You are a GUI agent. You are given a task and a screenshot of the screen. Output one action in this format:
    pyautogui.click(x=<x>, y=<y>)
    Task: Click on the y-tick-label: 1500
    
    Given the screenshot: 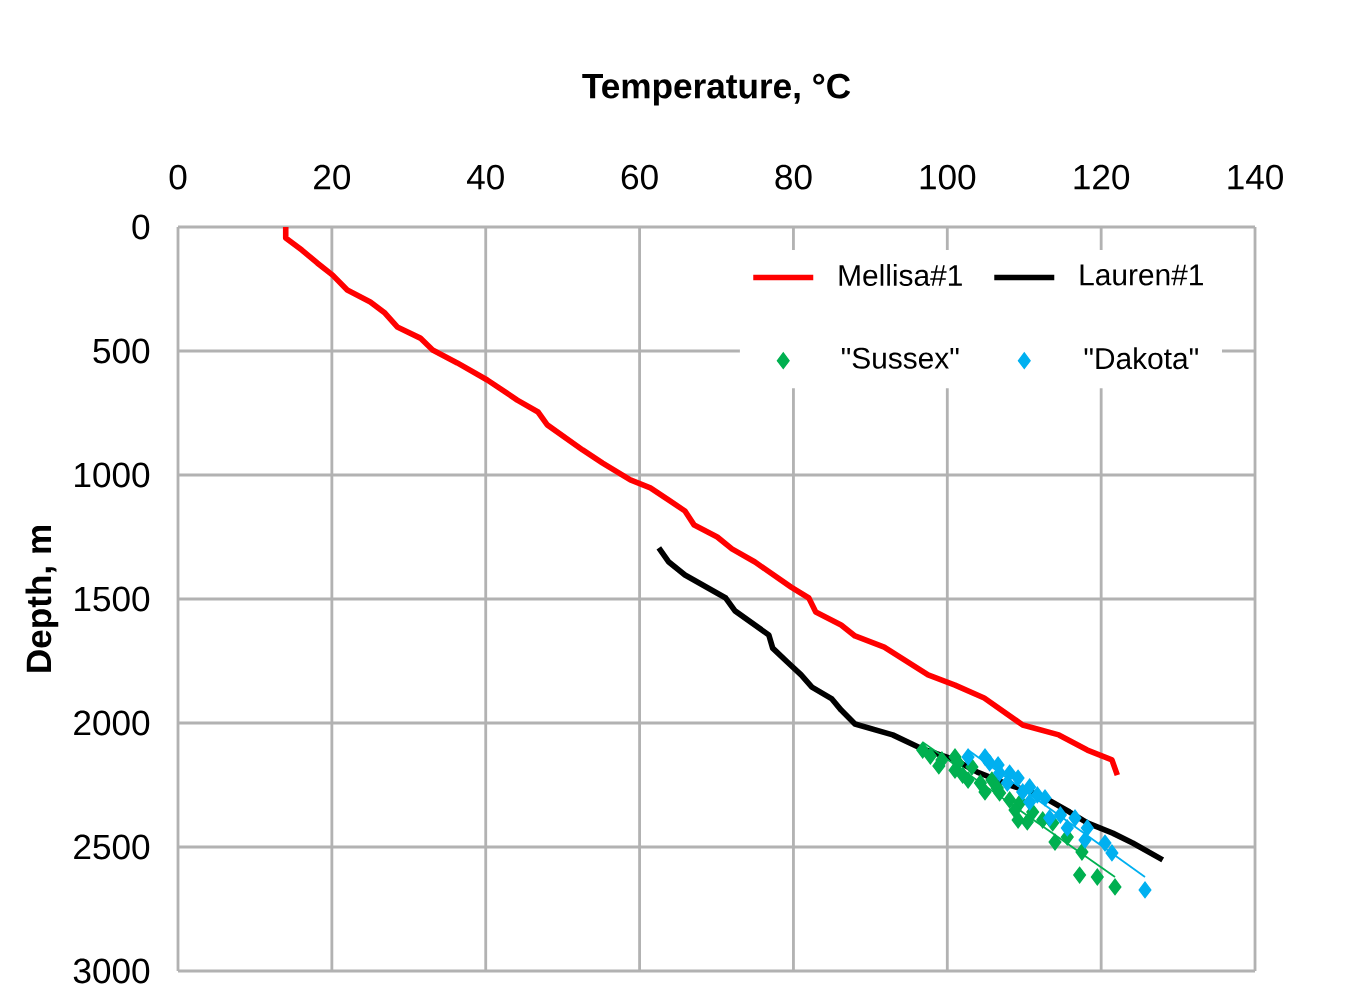 What is the action you would take?
    pyautogui.click(x=112, y=599)
    